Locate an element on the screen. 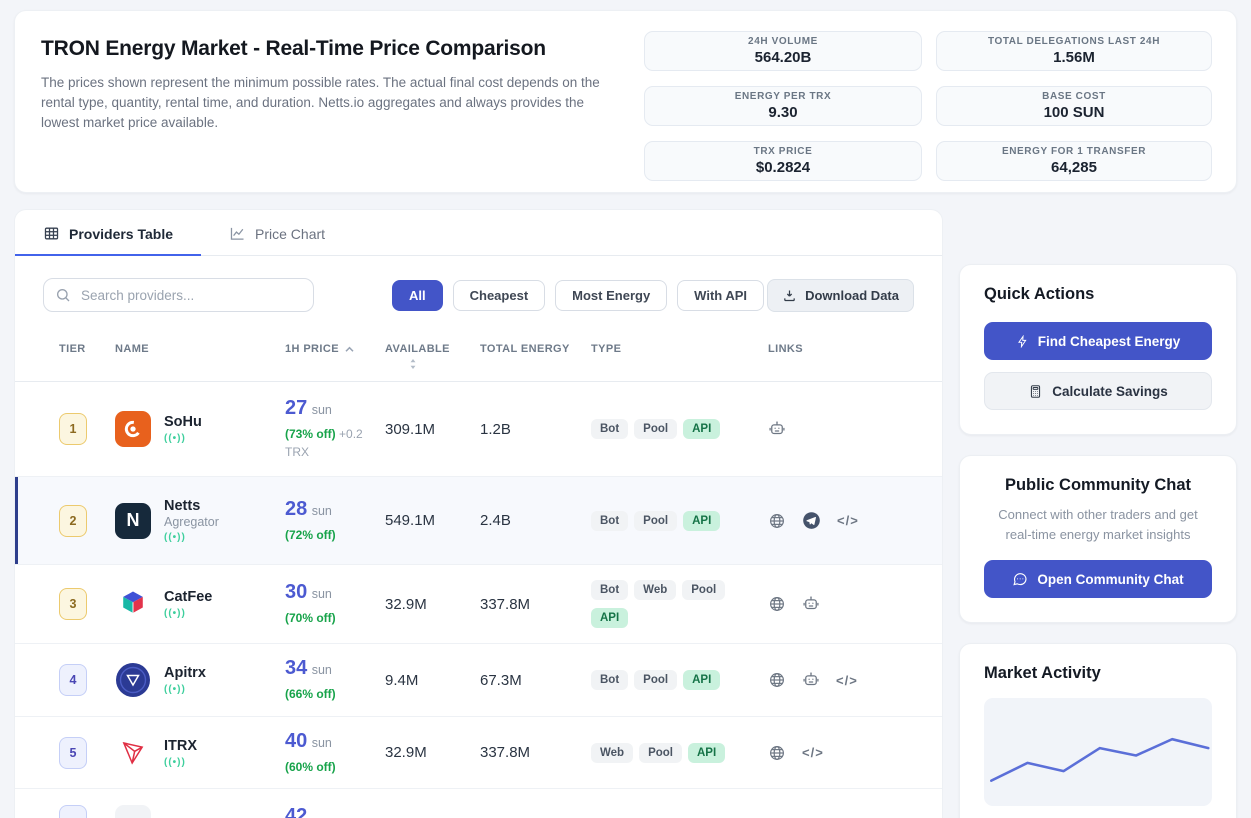  stat-total-delegations: TOTAL DELEGATIONS LAST 24H 1.56M is located at coordinates (1074, 51).